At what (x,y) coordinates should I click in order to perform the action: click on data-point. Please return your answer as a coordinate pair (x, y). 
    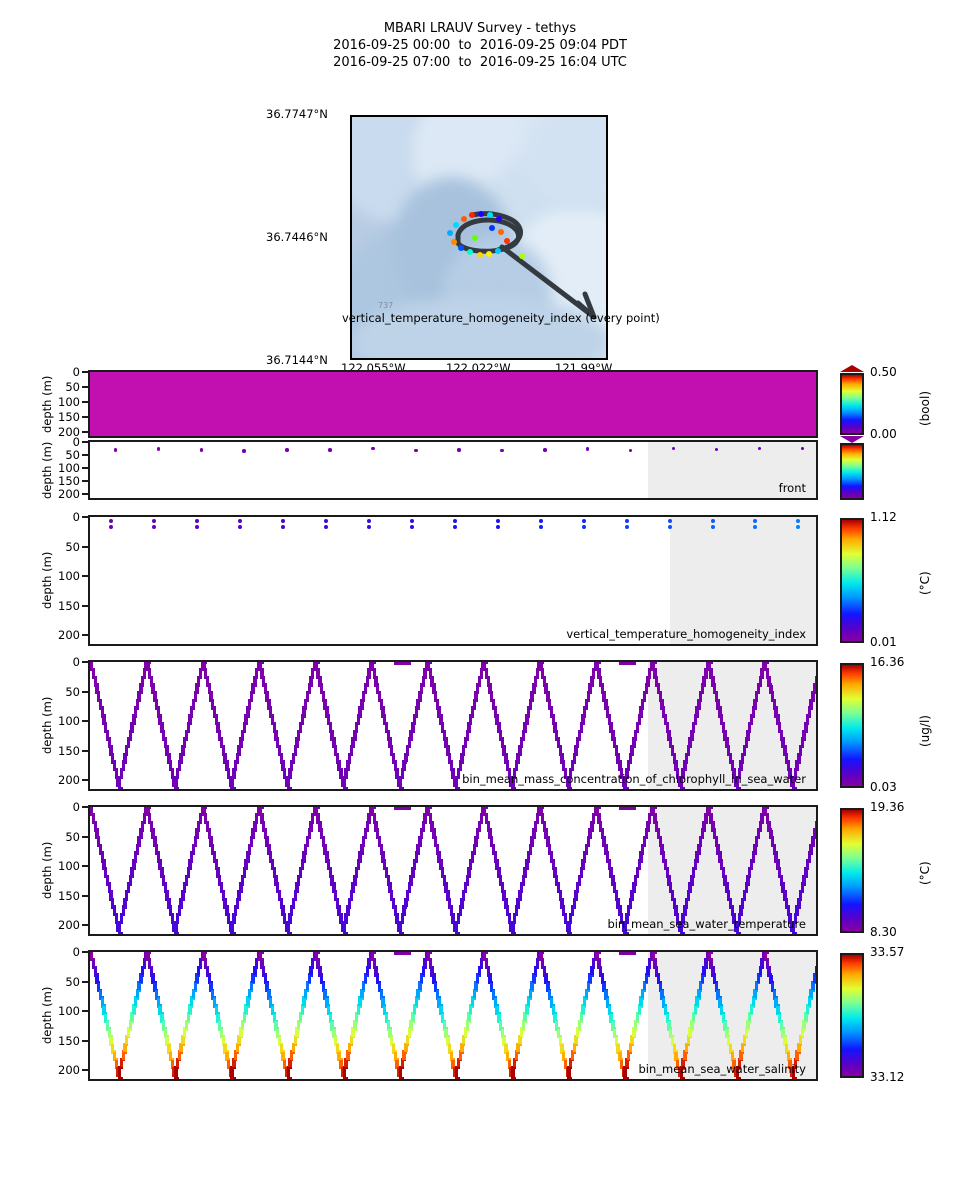
    Looking at the image, I should click on (373, 448).